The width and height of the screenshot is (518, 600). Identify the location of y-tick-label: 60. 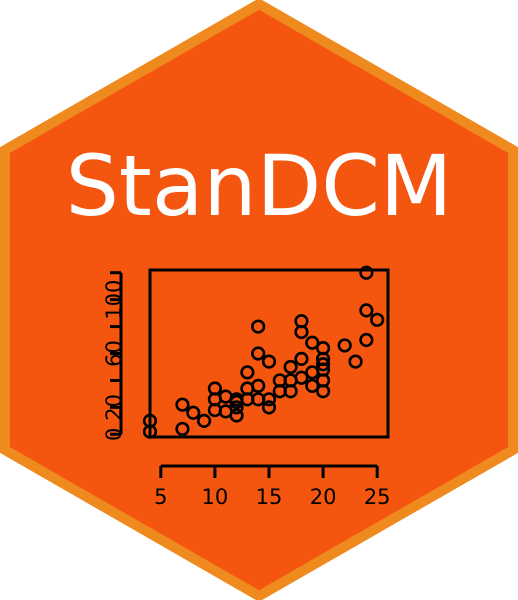
(114, 353).